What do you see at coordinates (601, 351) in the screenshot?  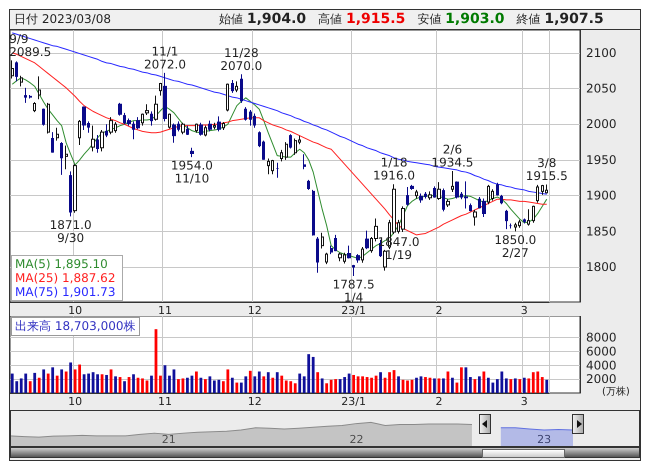 I see `y-tick-label: 6000` at bounding box center [601, 351].